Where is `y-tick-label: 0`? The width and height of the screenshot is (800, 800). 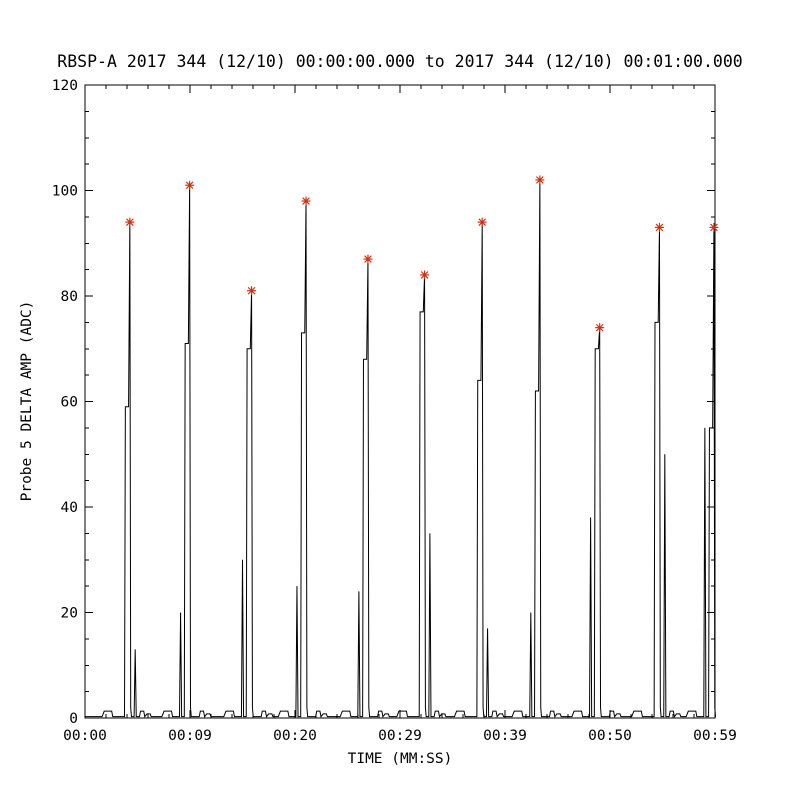 y-tick-label: 0 is located at coordinates (73, 719).